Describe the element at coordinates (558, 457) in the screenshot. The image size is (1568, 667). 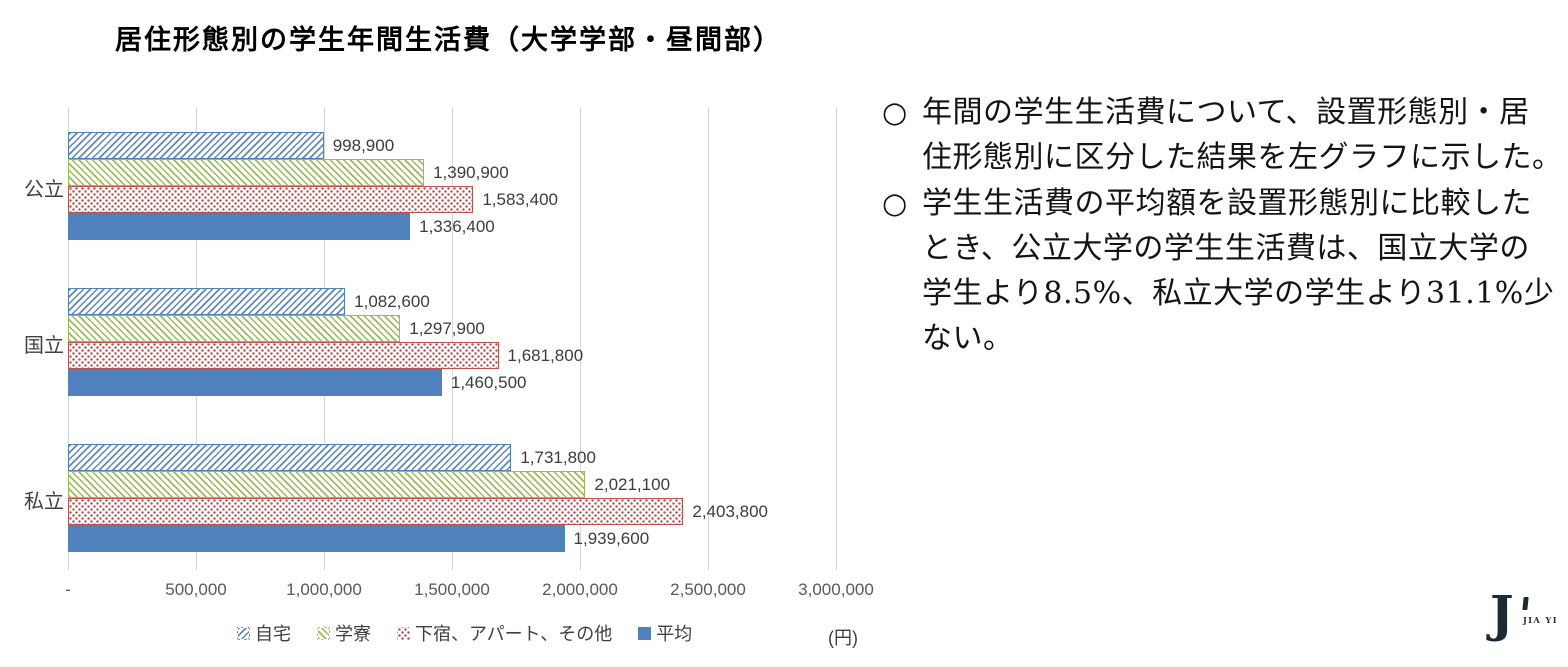
I see `value-label-private-home: 1,731,800` at that location.